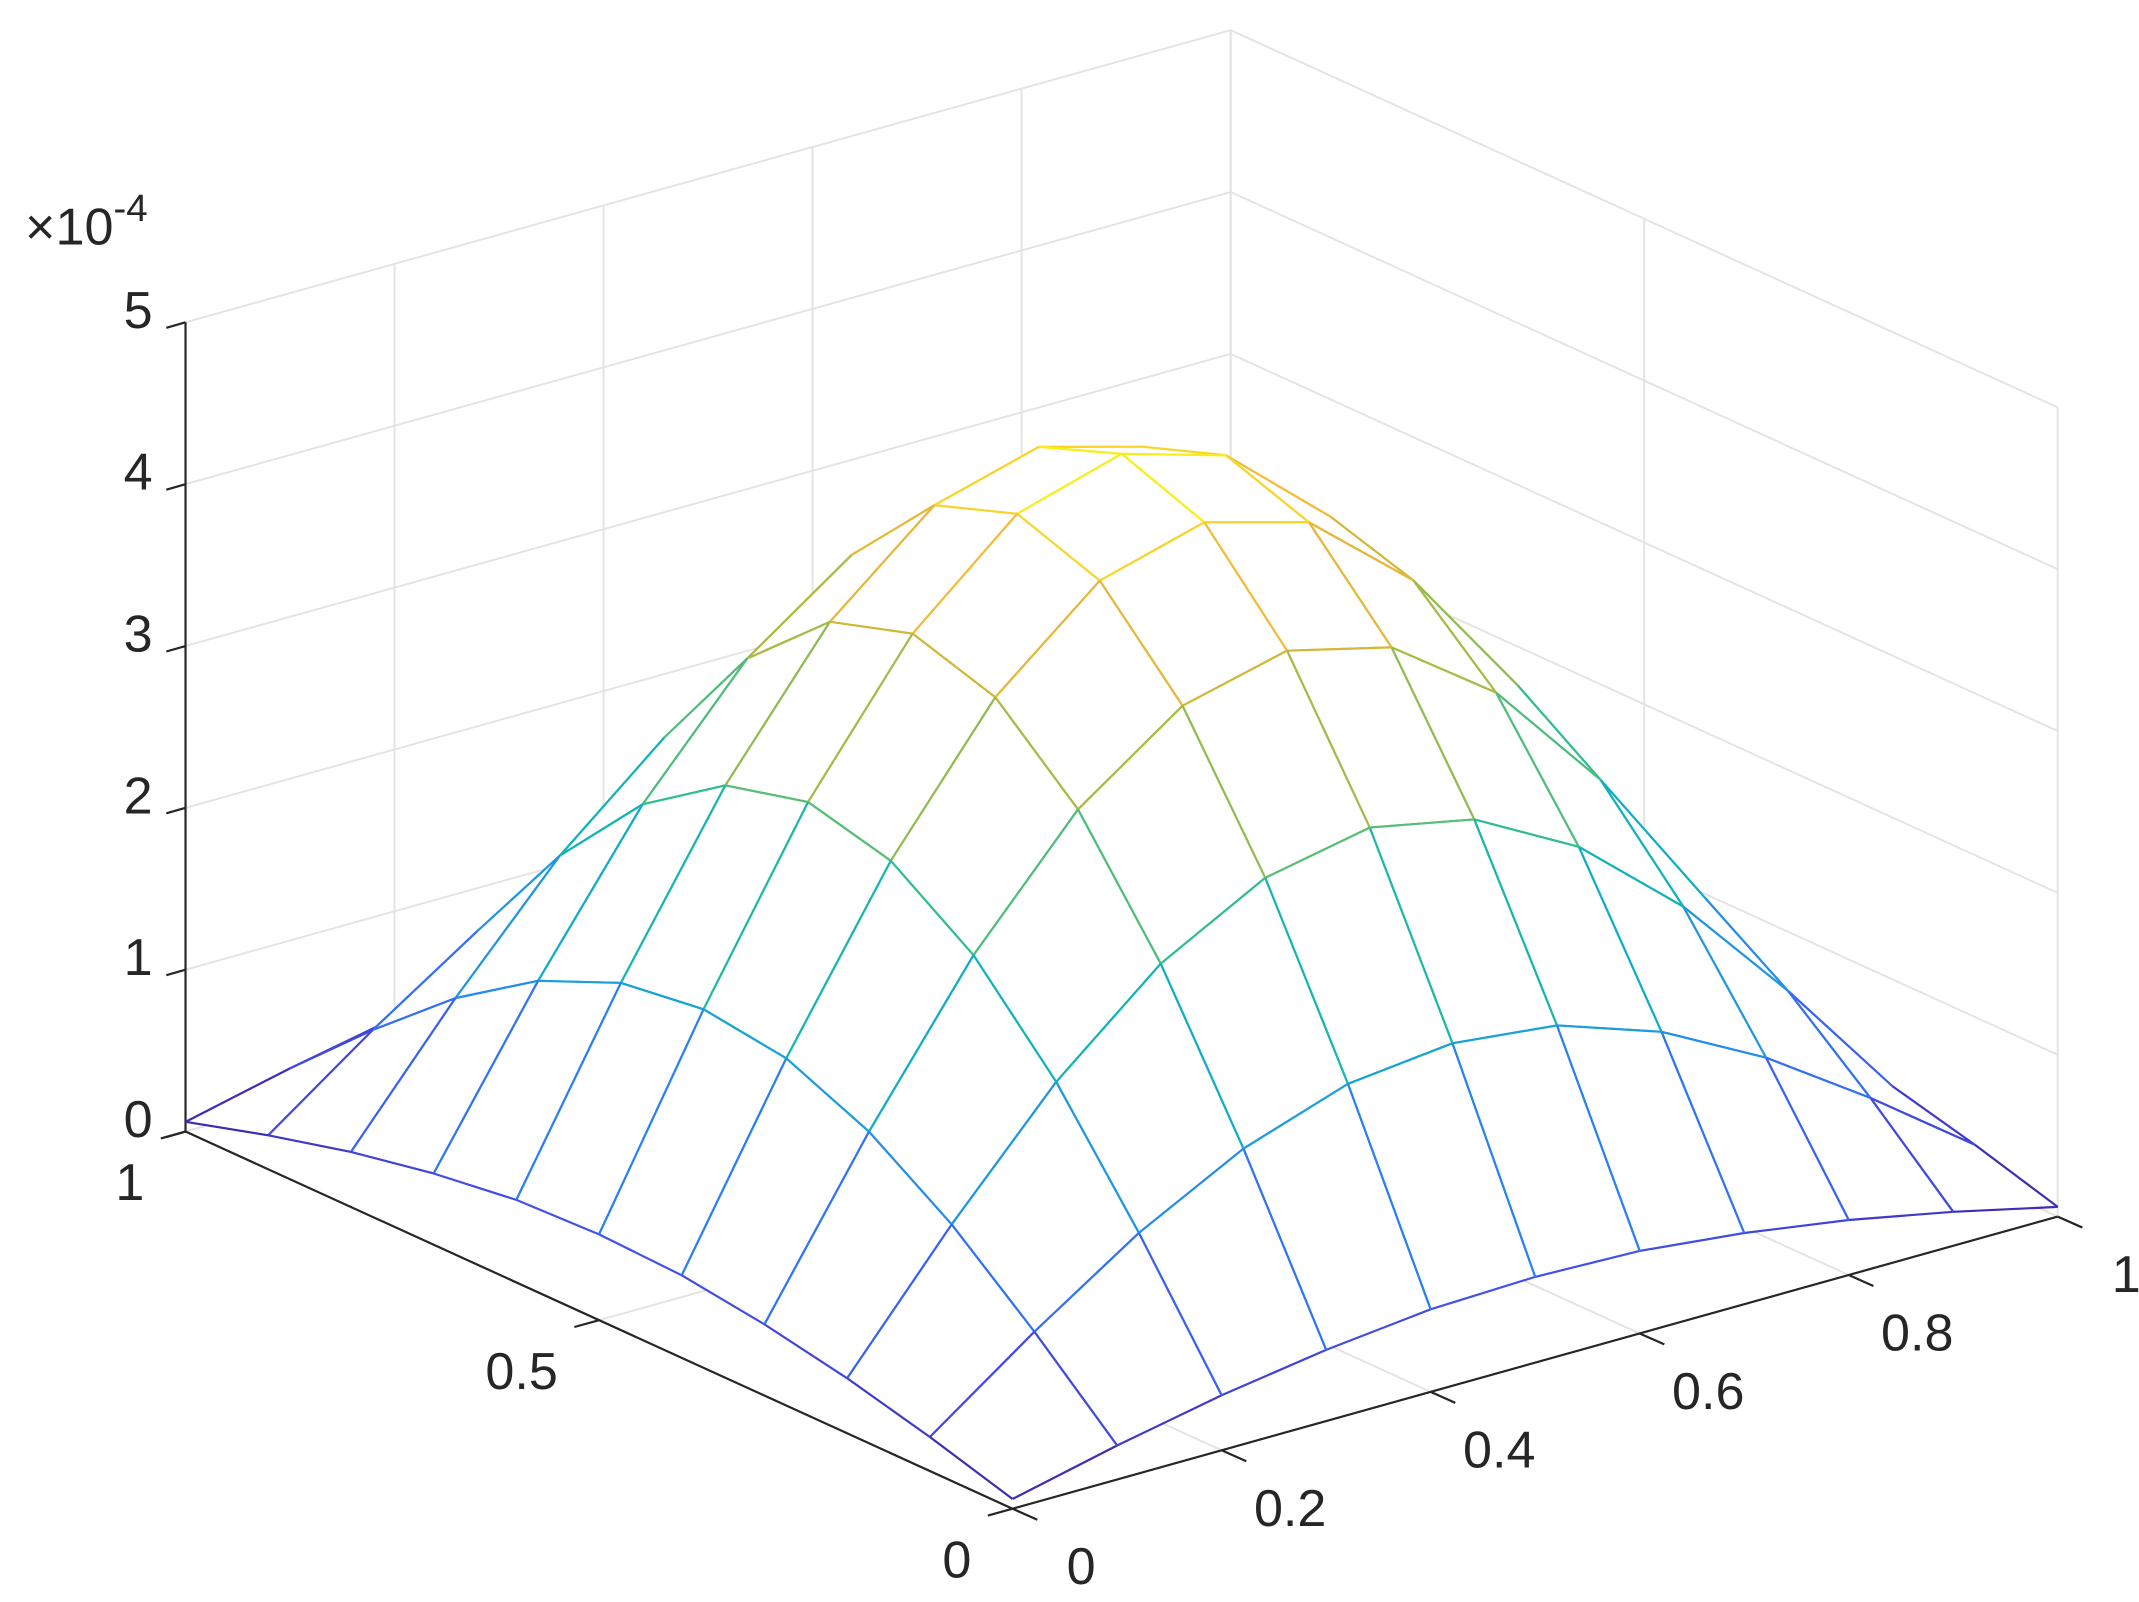  I want to click on x-tick-label: 1, so click(2125, 1275).